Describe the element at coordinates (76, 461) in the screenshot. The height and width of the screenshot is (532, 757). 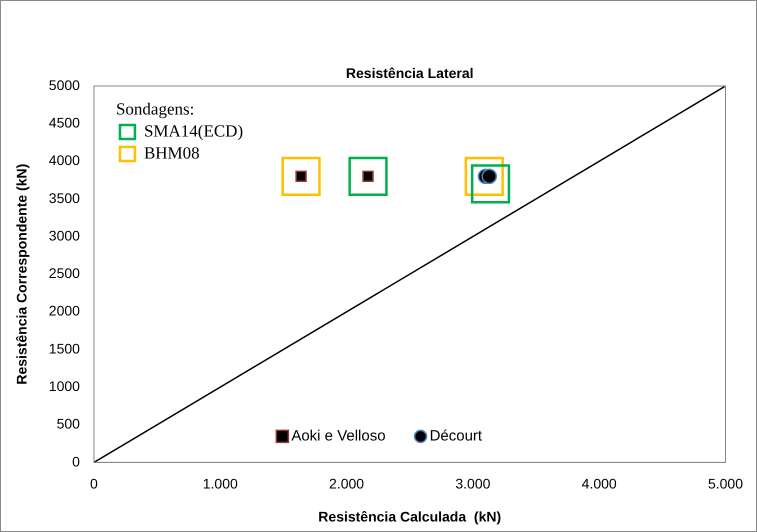
I see `y-tick-label: 0` at that location.